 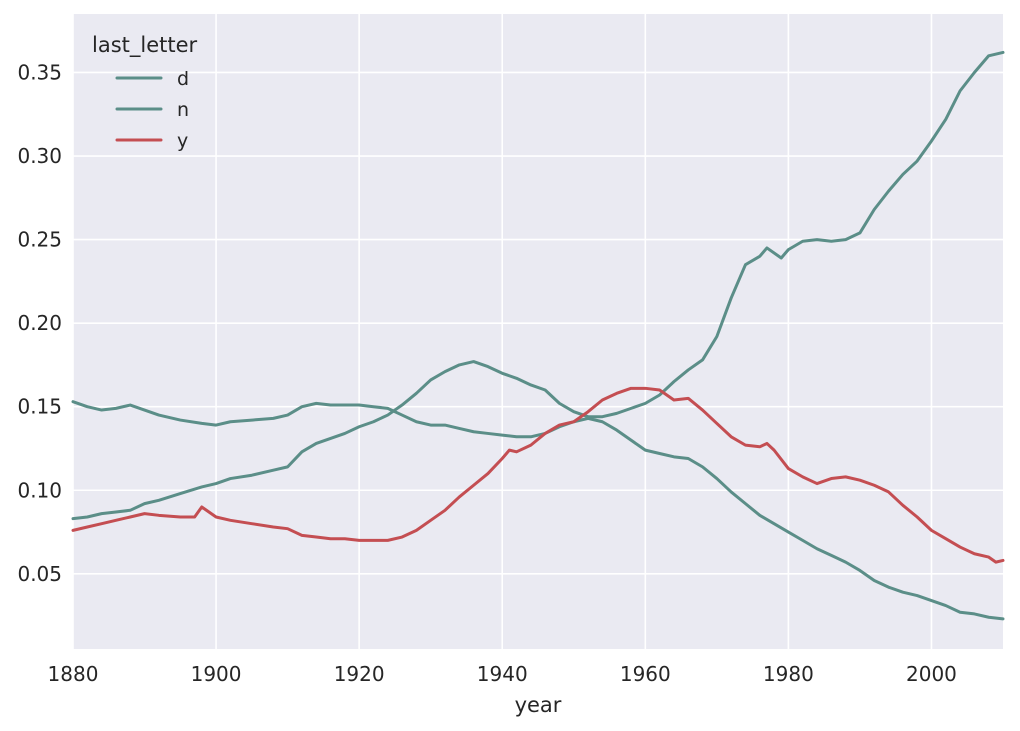 I want to click on y-tick-label: 0.25, so click(x=39, y=240).